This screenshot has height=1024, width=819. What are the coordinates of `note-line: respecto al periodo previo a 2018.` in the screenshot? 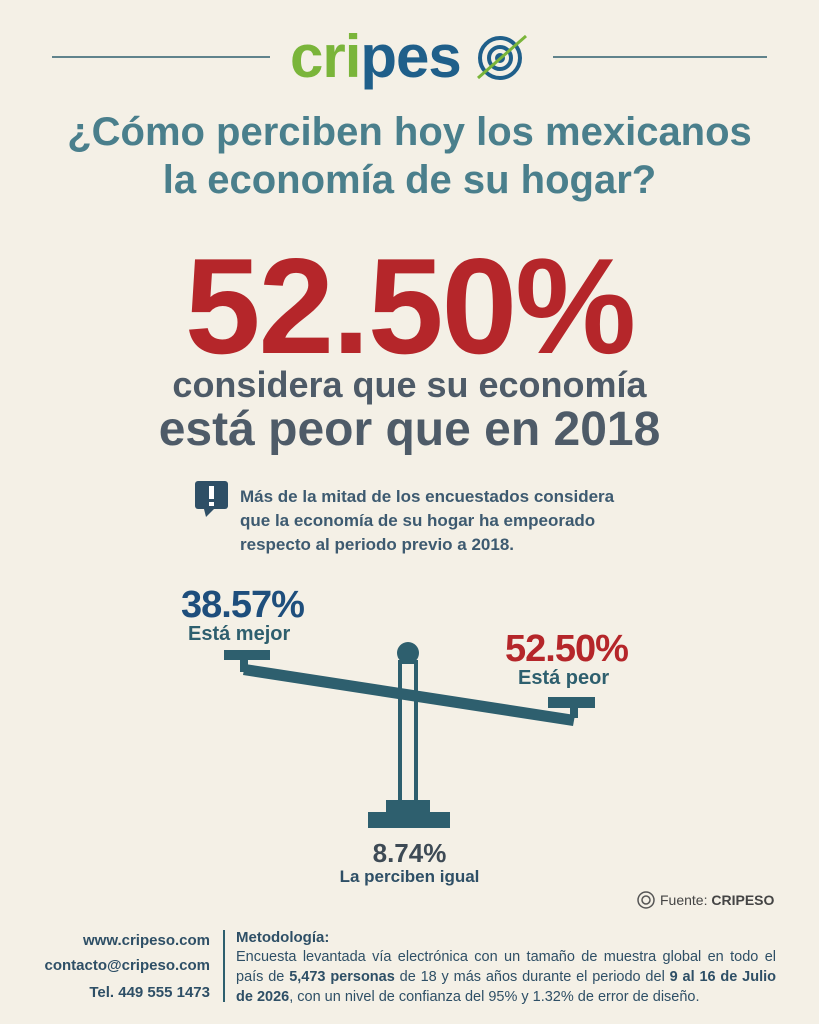 It's located at (377, 544).